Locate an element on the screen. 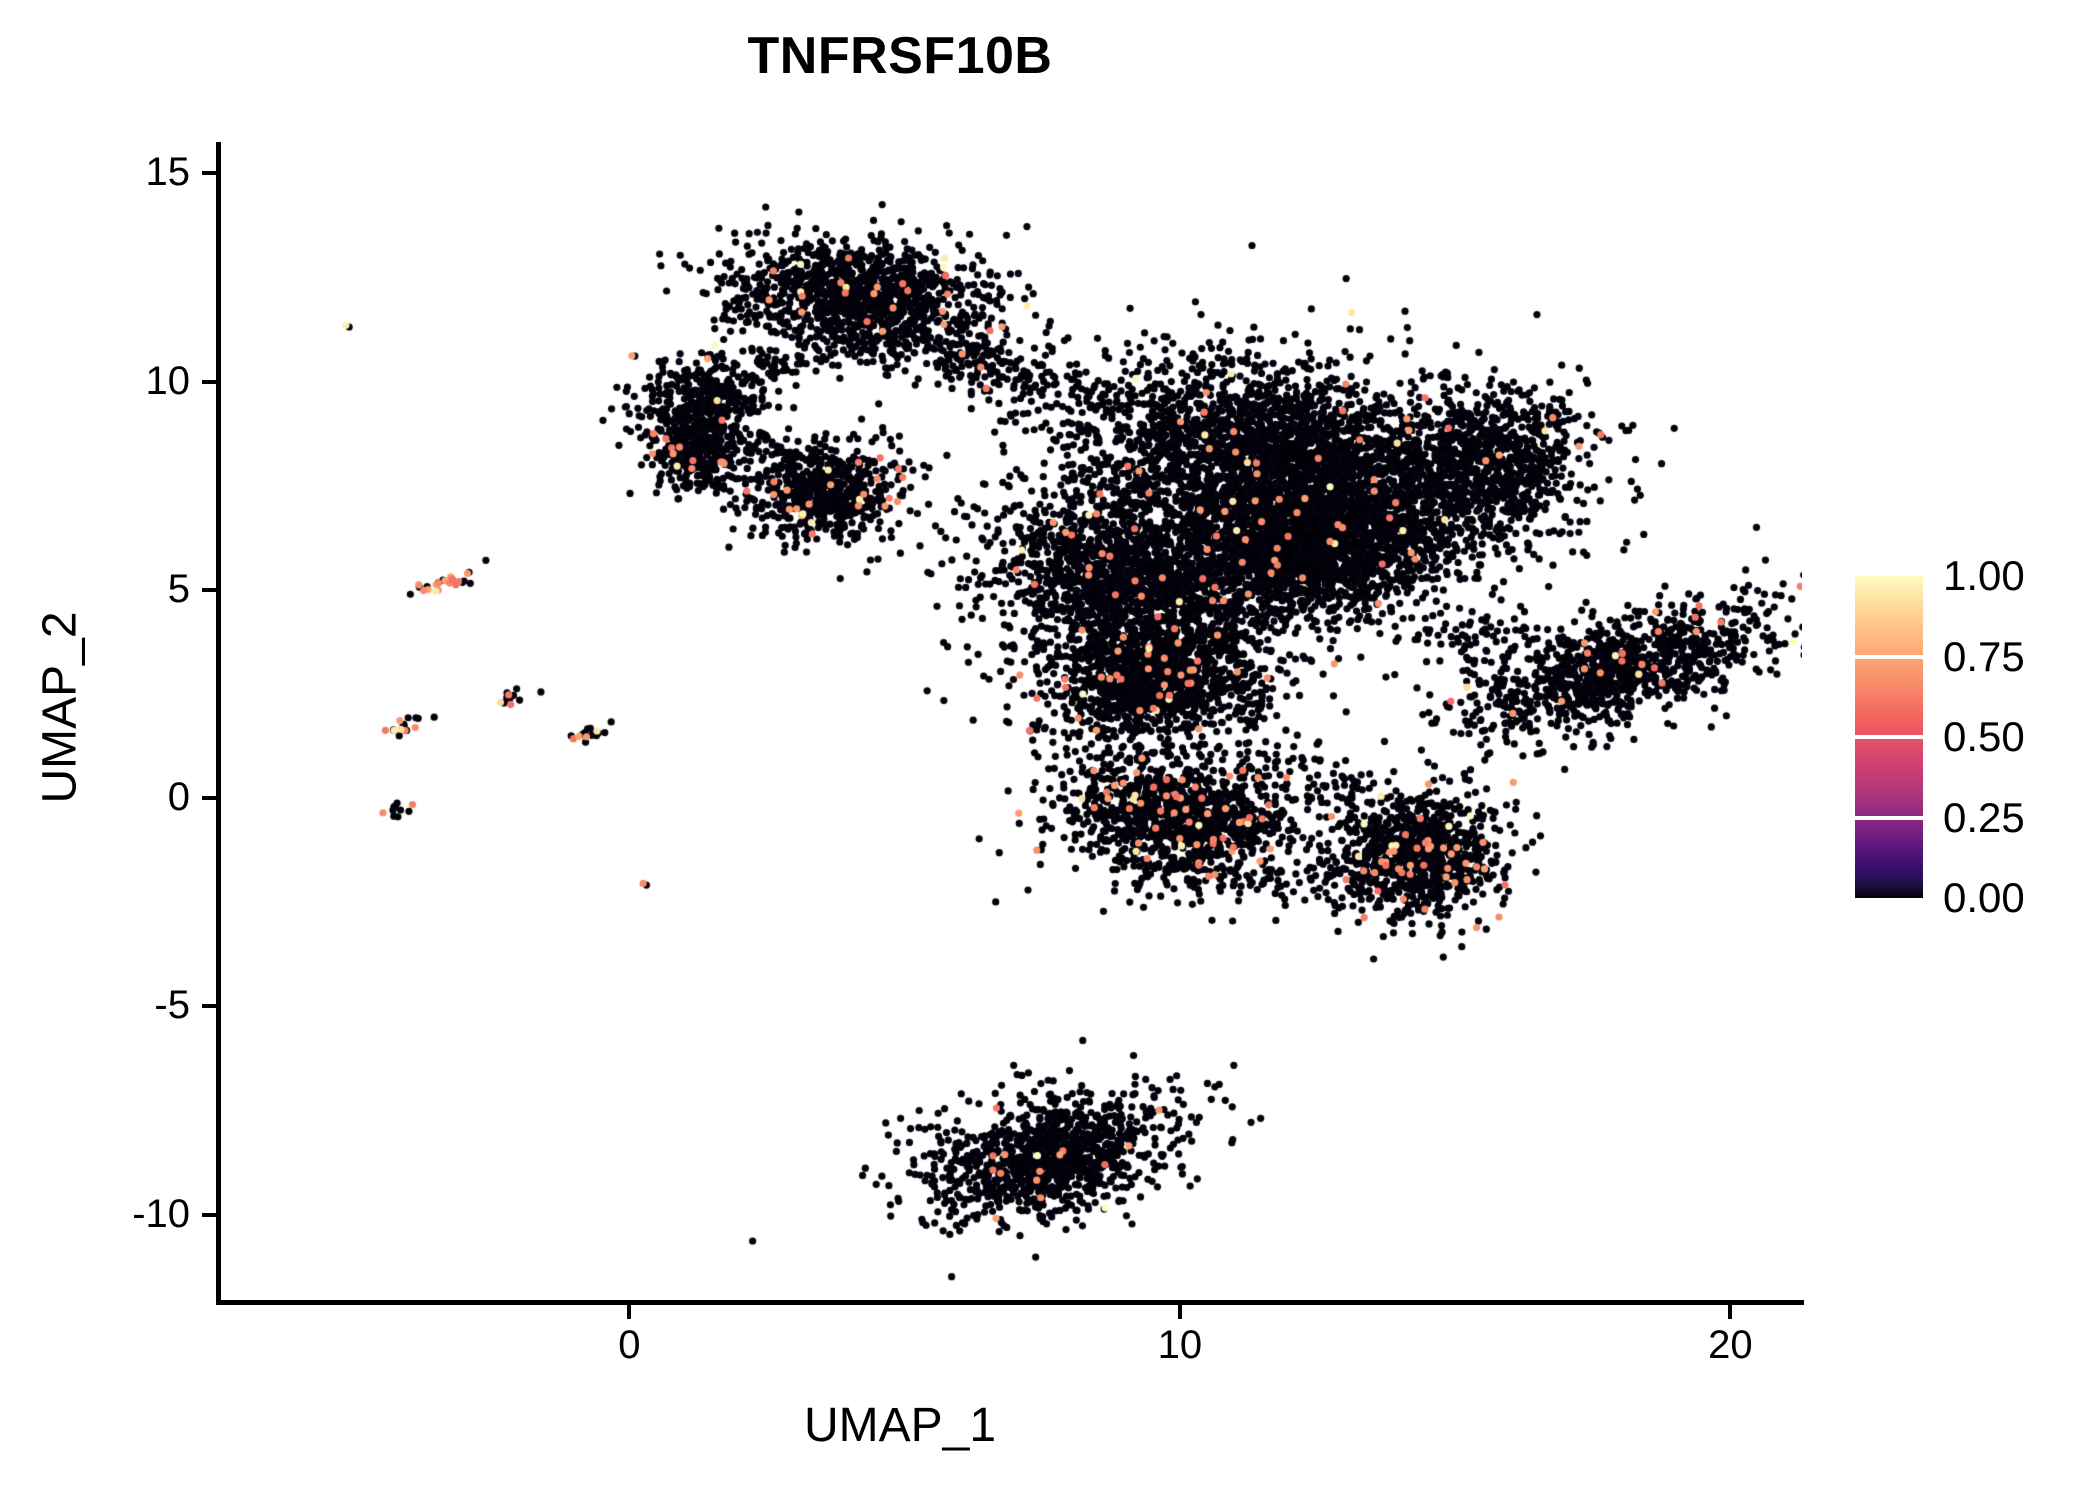  y-tick-label: 5 is located at coordinates (178, 588).